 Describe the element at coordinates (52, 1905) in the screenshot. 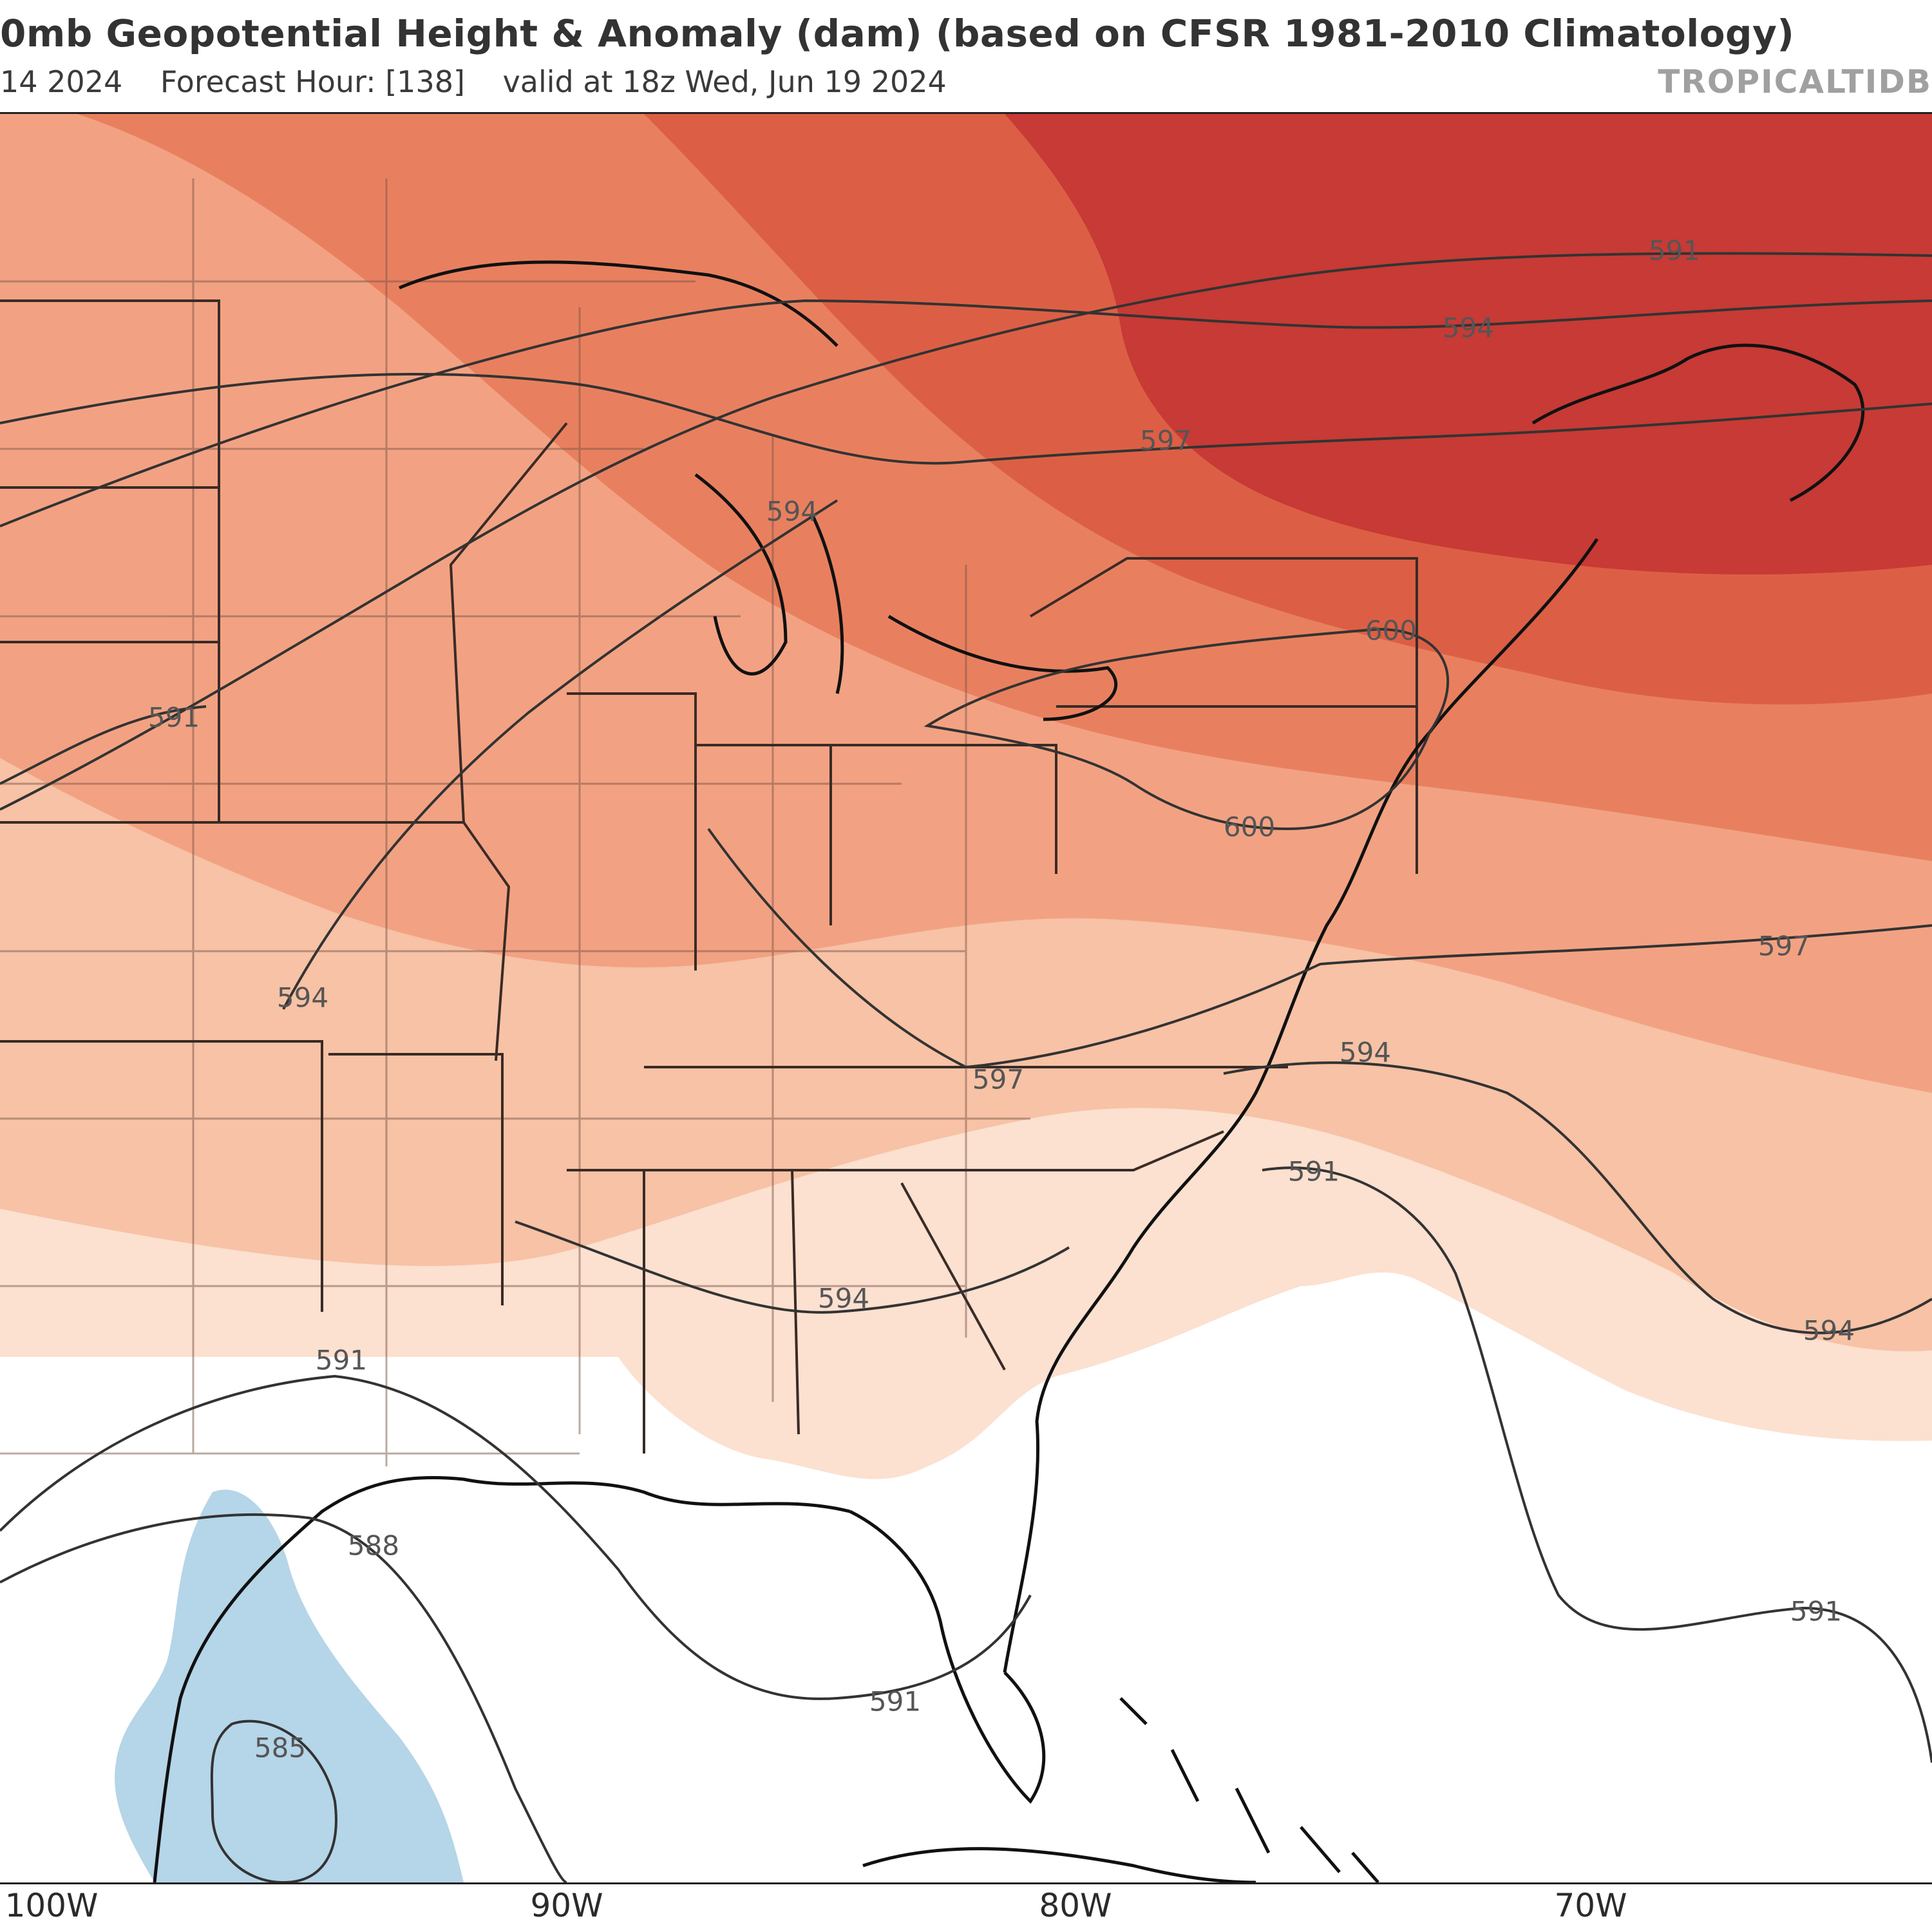

I see `longitude-label-100w: 100W` at that location.